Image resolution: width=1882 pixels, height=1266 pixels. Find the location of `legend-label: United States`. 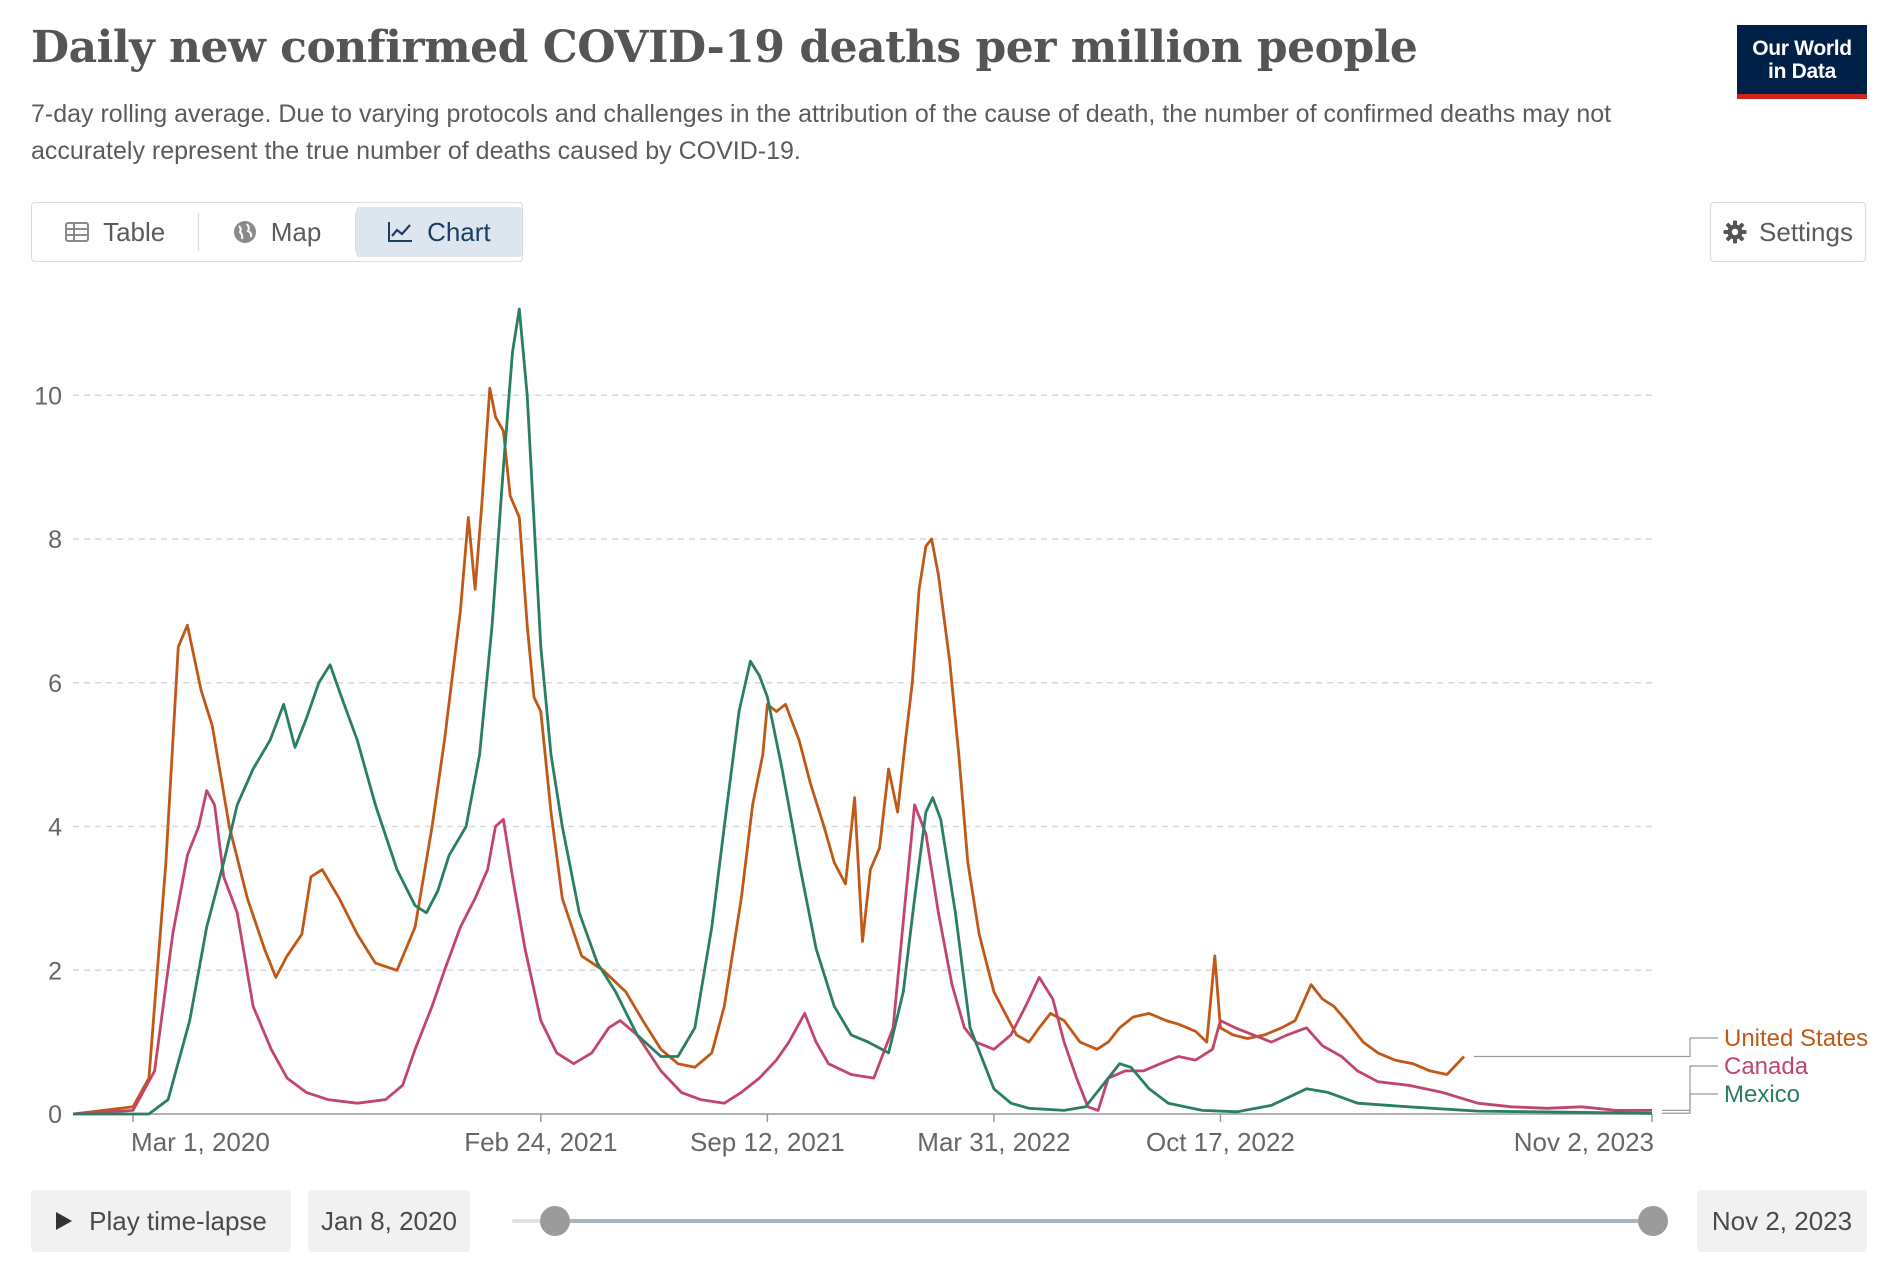

legend-label: United States is located at coordinates (1796, 1038).